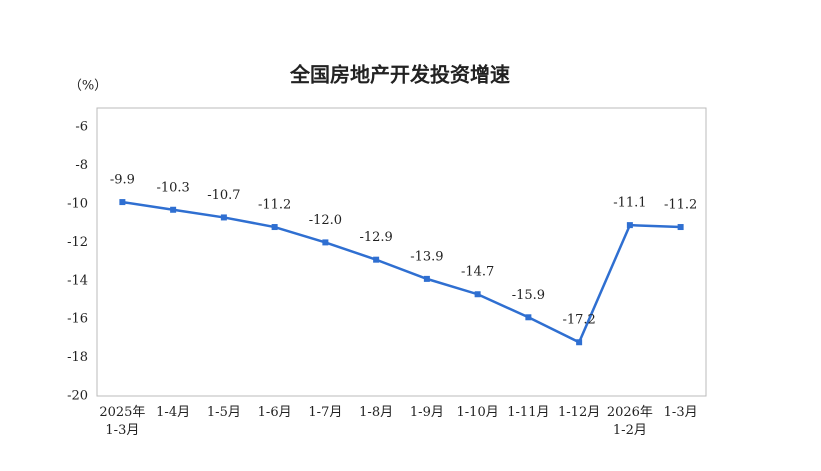  Describe the element at coordinates (122, 421) in the screenshot. I see `x-tick-label: 2025年 1-3月` at that location.